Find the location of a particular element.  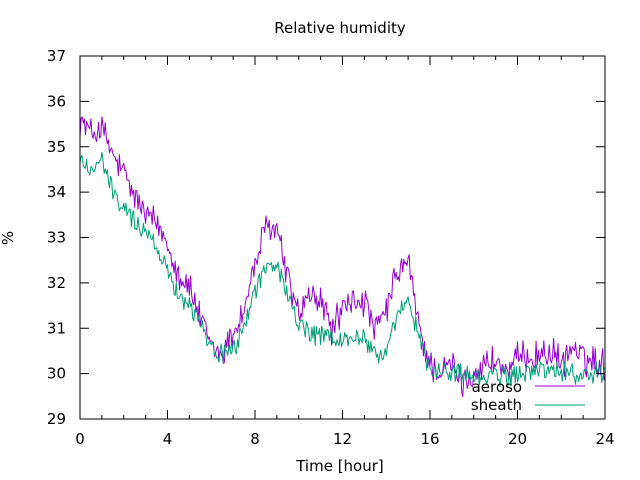

x-tick-label: 12 is located at coordinates (342, 439).